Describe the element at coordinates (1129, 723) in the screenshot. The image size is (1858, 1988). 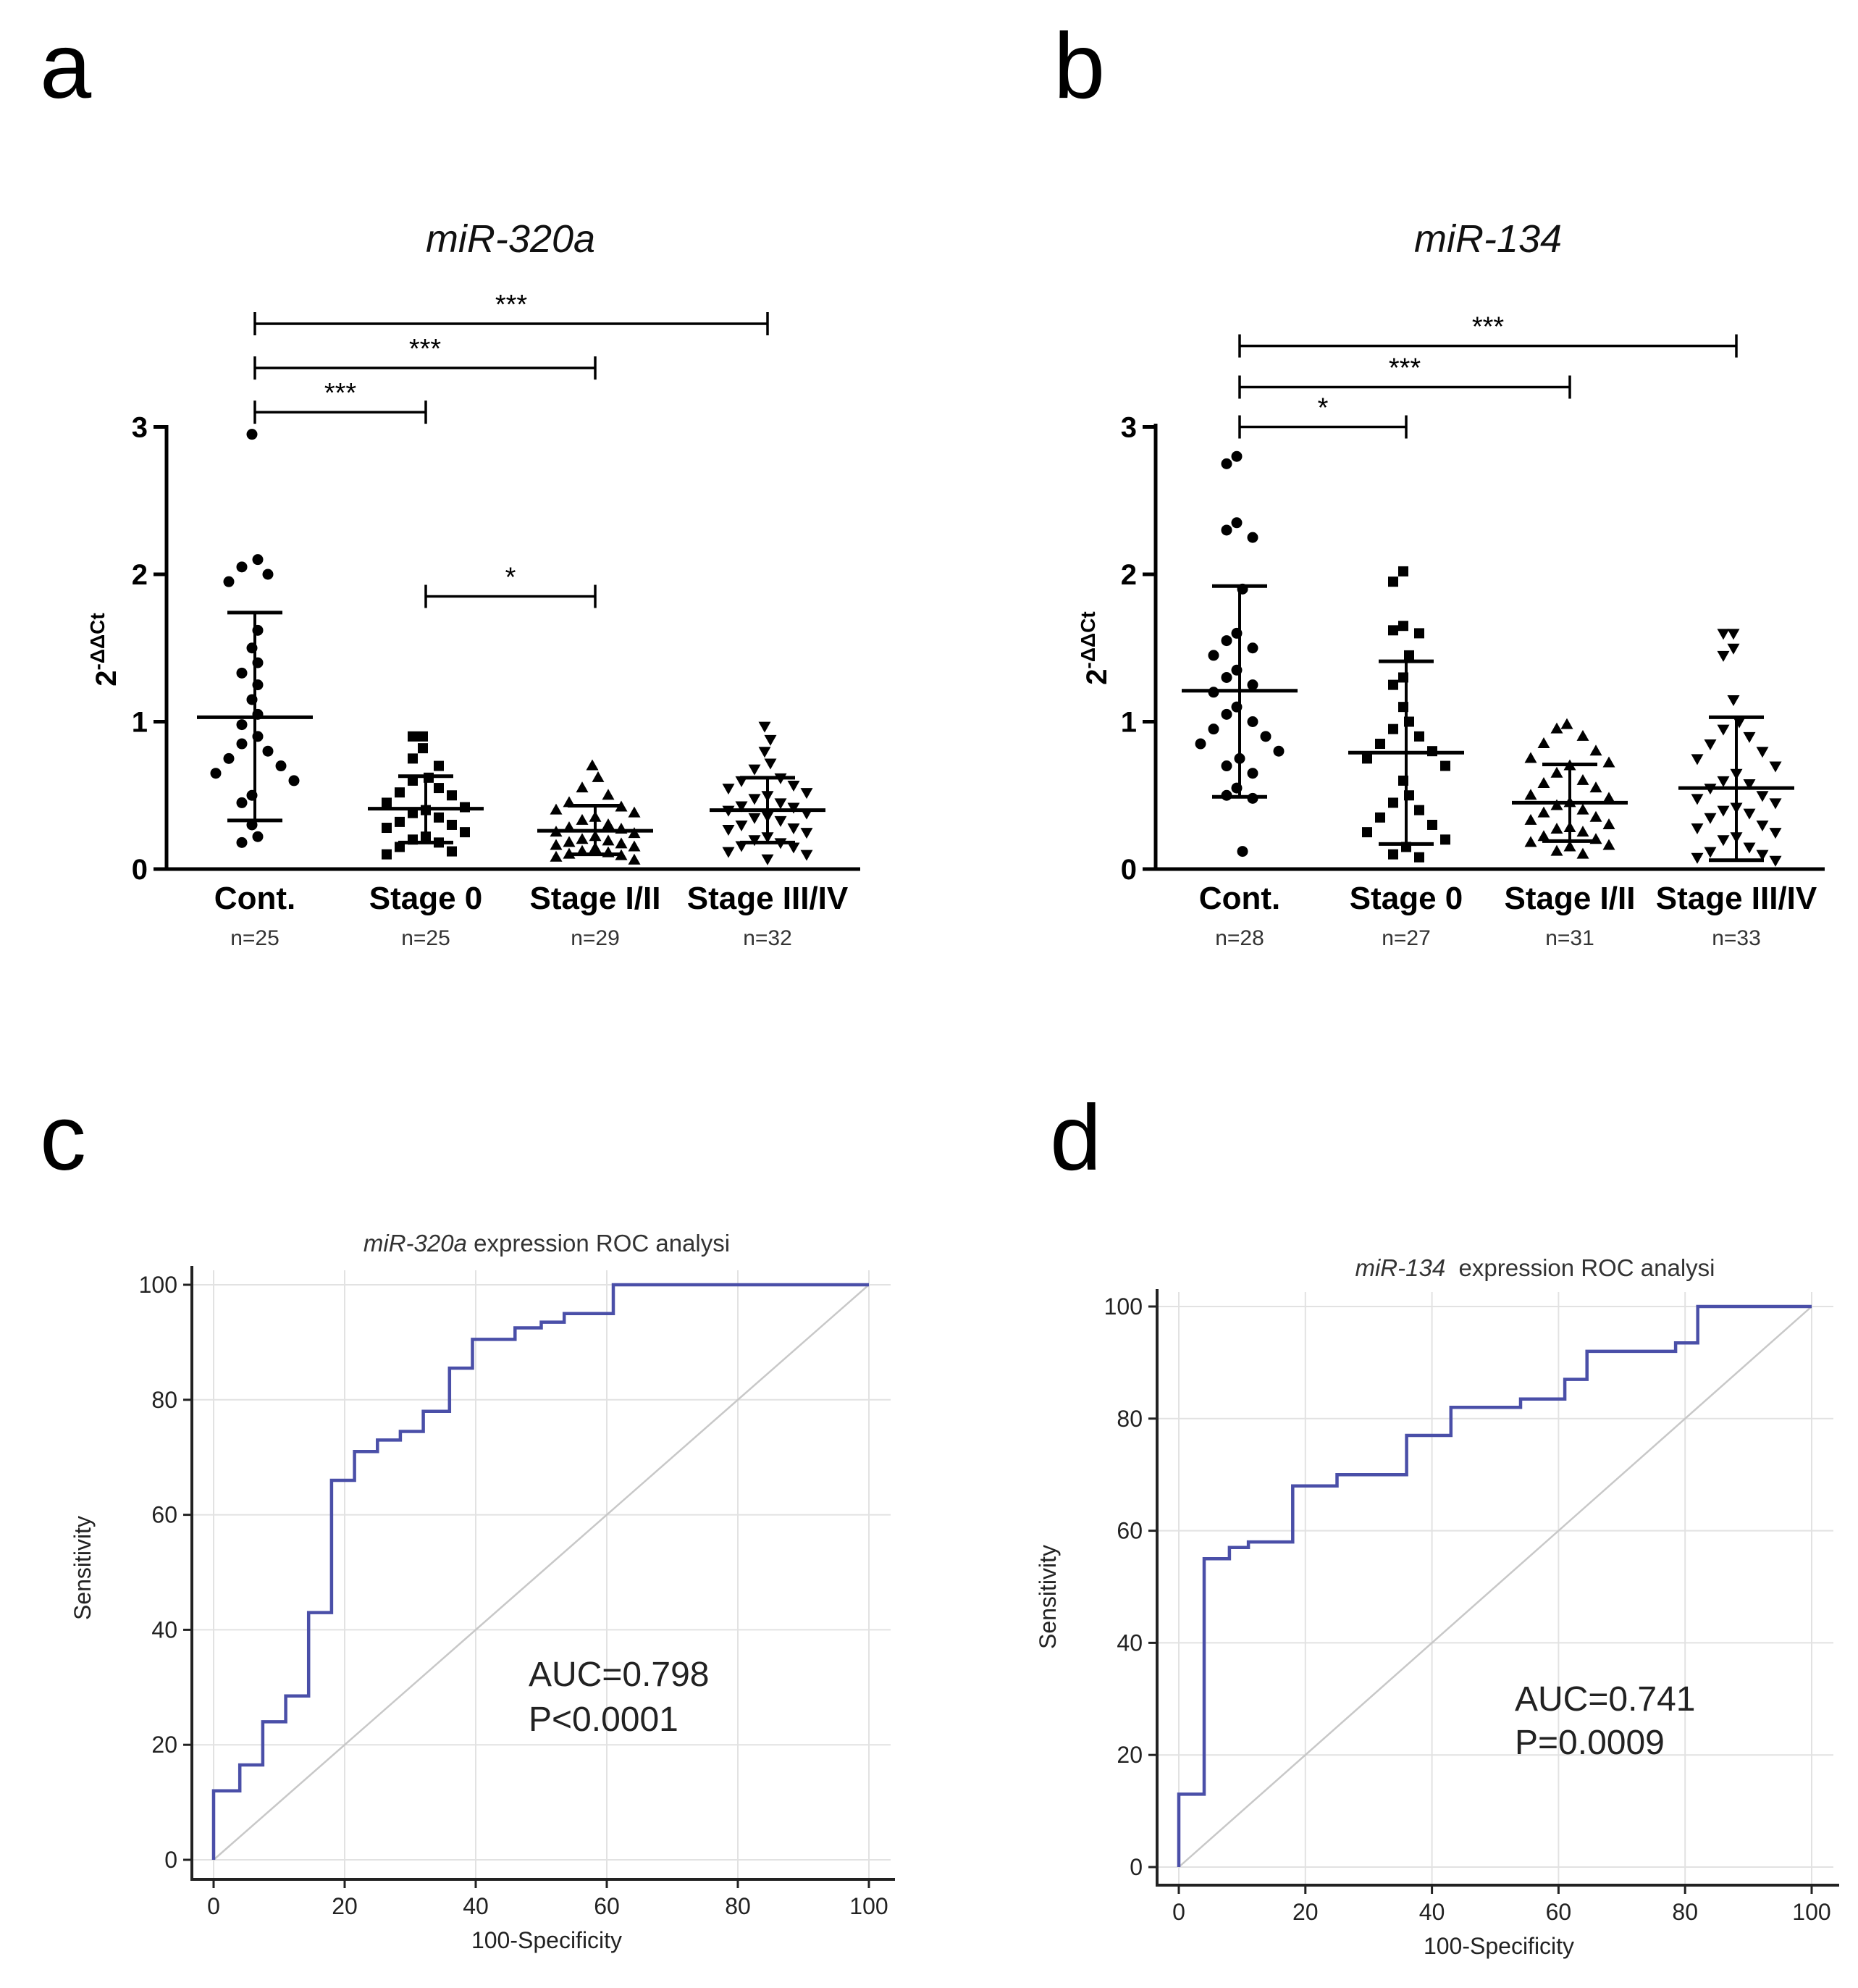
I see `y-tick-label: 1` at that location.